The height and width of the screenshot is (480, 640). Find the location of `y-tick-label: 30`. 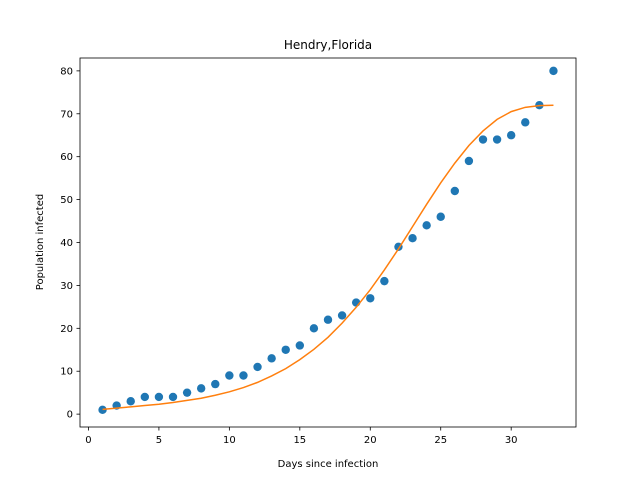

y-tick-label: 30 is located at coordinates (66, 286).